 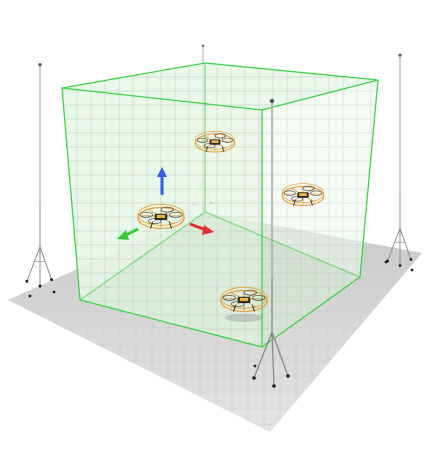 What do you see at coordinates (399, 160) in the screenshot?
I see `tripod-back-right` at bounding box center [399, 160].